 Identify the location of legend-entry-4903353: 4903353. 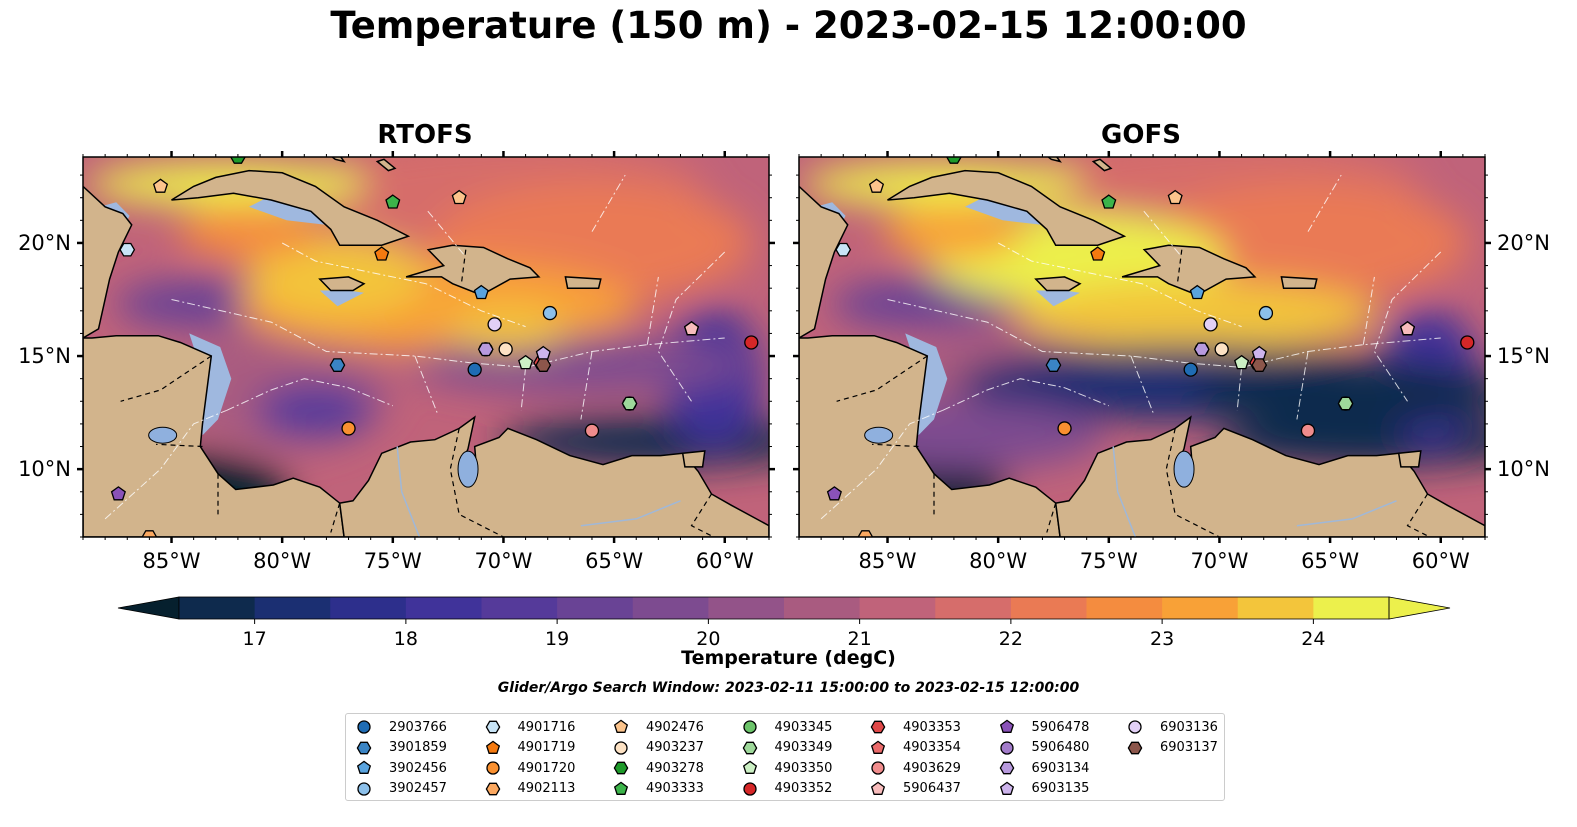
(915, 727).